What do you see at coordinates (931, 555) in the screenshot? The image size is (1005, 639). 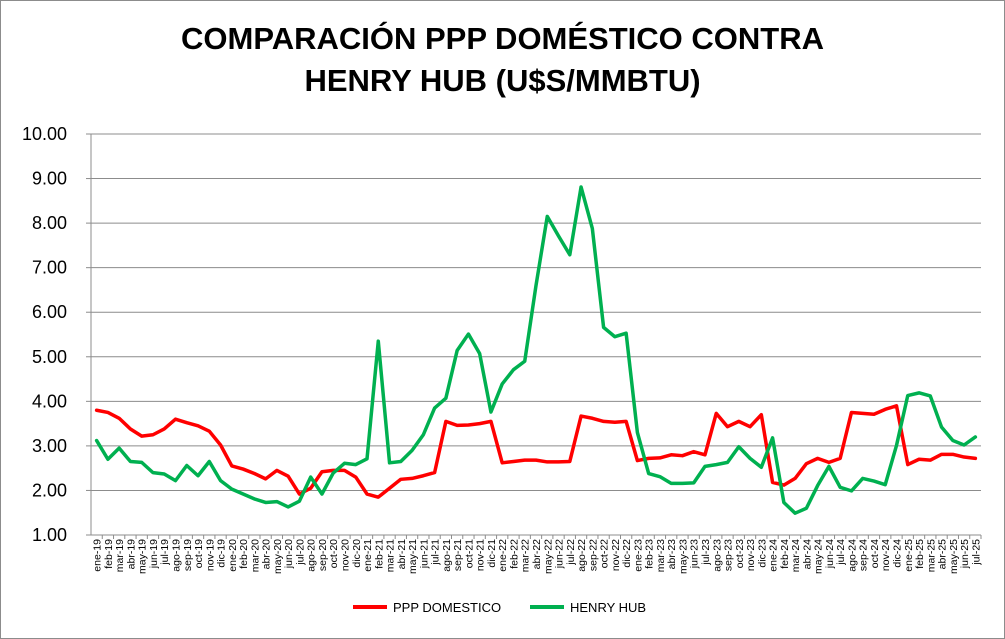 I see `x-tick-label: mar-25` at bounding box center [931, 555].